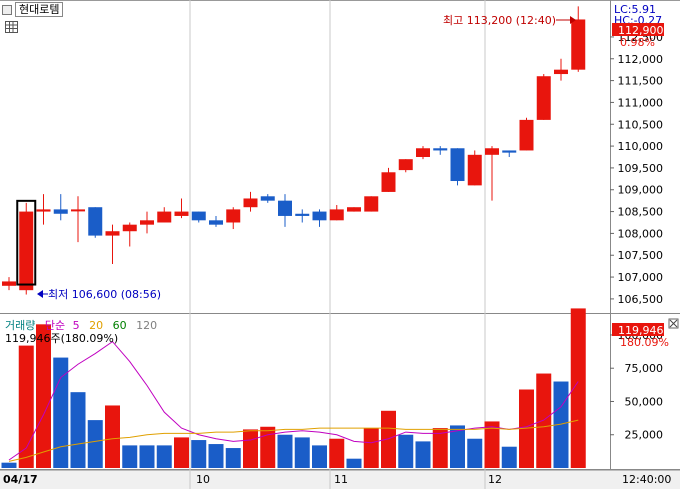  I want to click on price-tick-label: 107,500, so click(641, 255).